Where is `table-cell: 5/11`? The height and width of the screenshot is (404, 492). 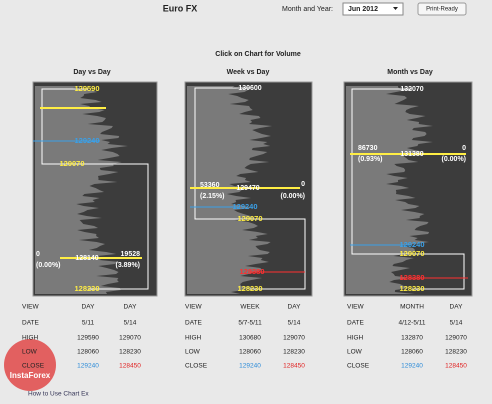
table-cell: 5/11 is located at coordinates (88, 323).